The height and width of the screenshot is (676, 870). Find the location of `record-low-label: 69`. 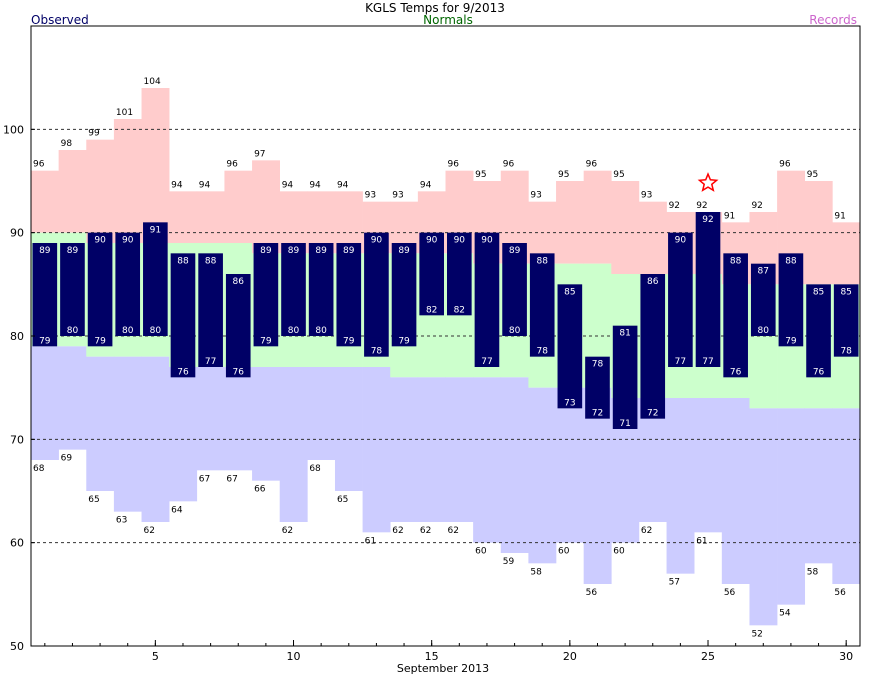

record-low-label: 69 is located at coordinates (67, 459).